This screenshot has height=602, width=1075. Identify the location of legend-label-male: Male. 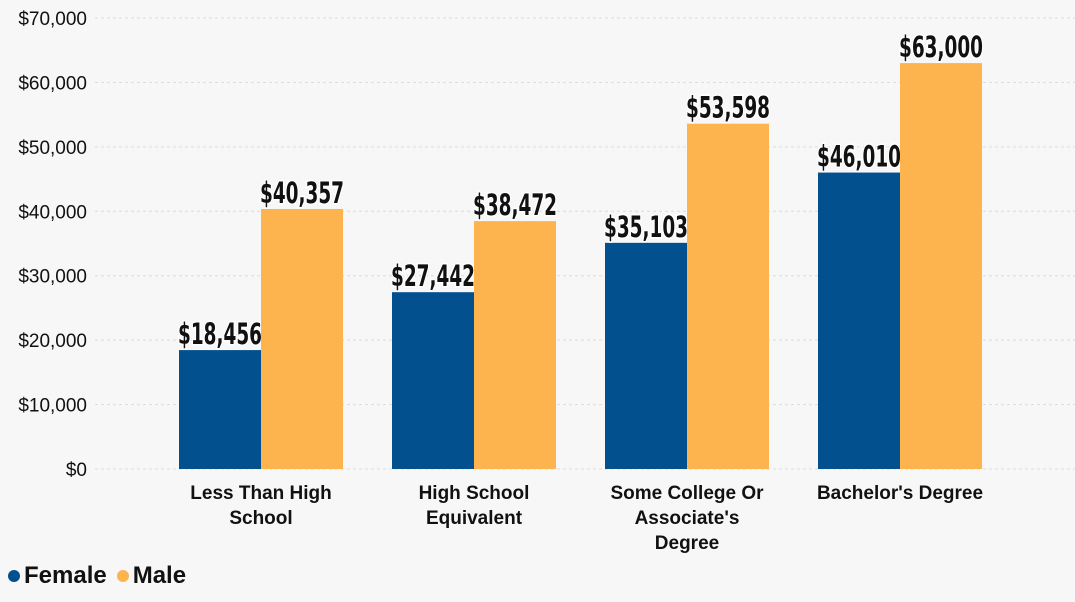
(159, 575).